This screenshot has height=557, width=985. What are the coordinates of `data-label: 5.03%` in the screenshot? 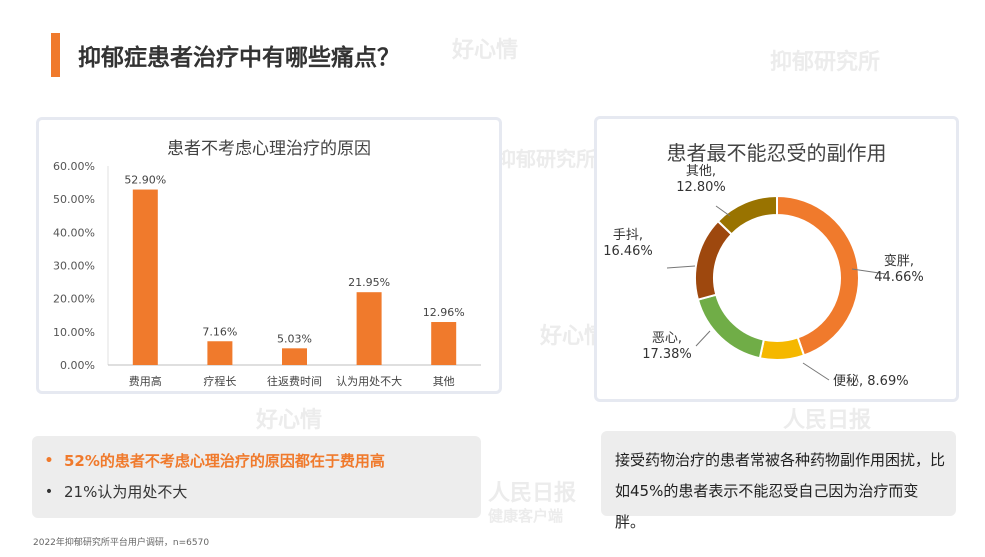 It's located at (294, 338).